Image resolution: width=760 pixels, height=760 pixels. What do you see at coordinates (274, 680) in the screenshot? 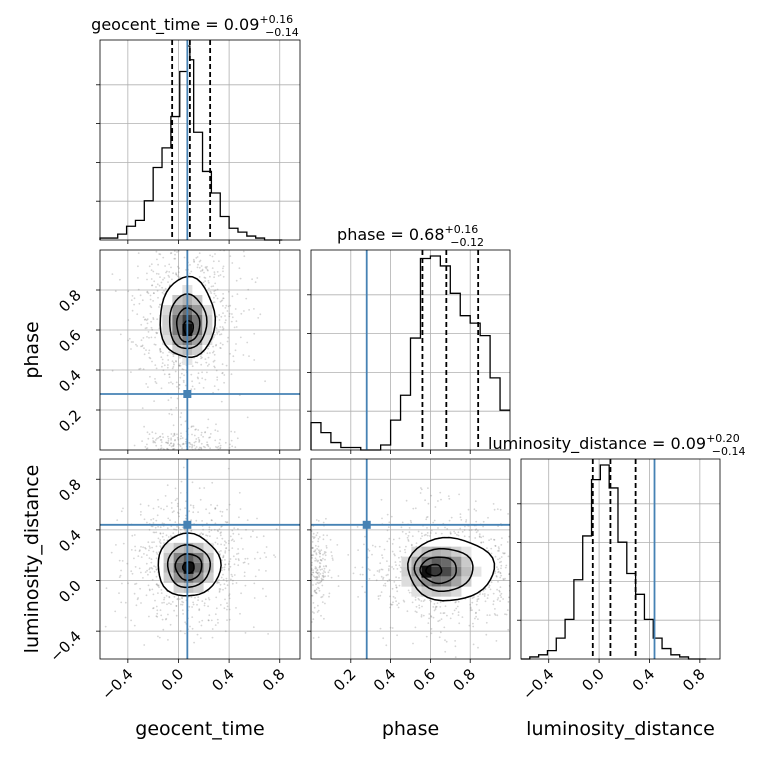
I see `xtick-label-geocent_time: 0.8` at bounding box center [274, 680].